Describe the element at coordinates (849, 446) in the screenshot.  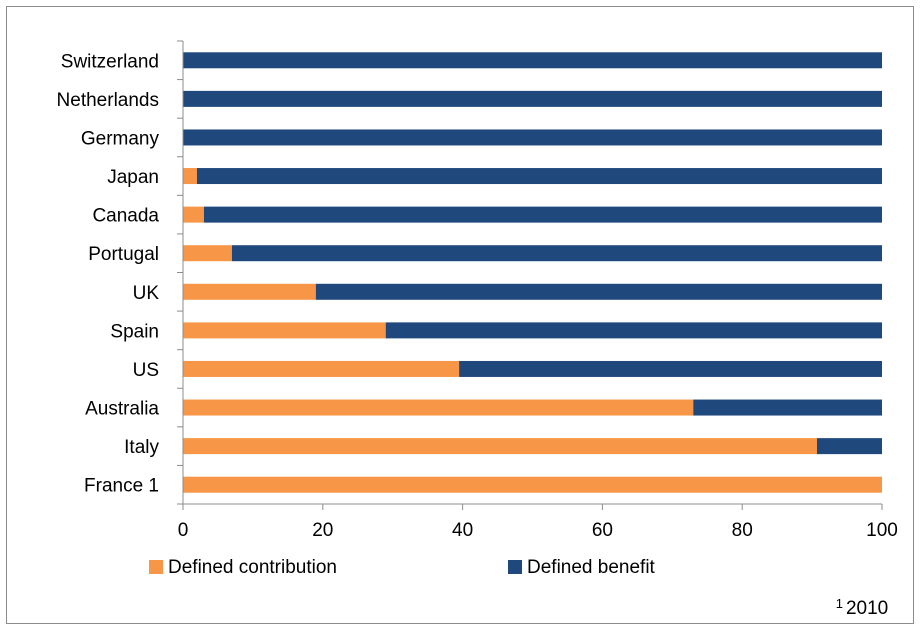
I see `bar-defined-benefit-italy` at that location.